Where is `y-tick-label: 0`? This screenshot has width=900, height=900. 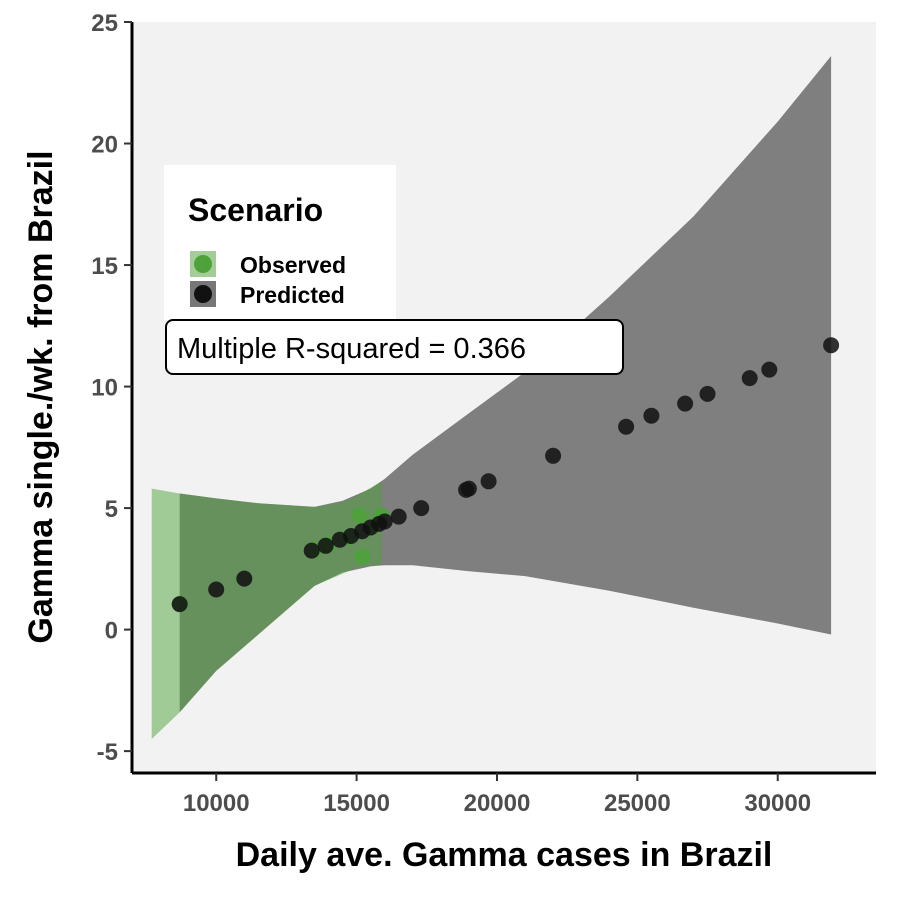
y-tick-label: 0 is located at coordinates (111, 631).